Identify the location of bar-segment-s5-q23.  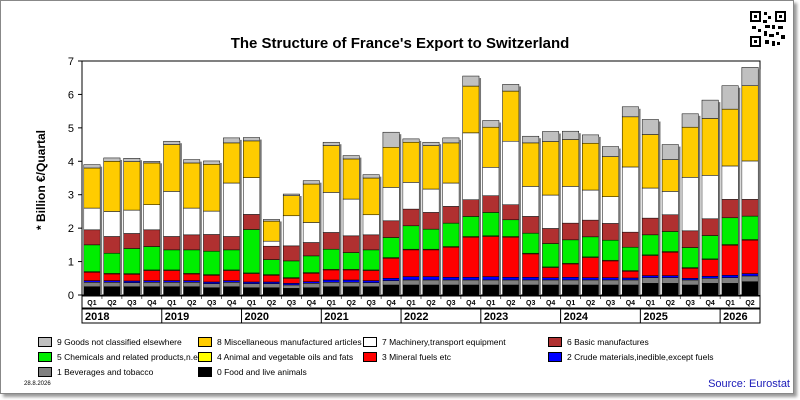
(551, 255).